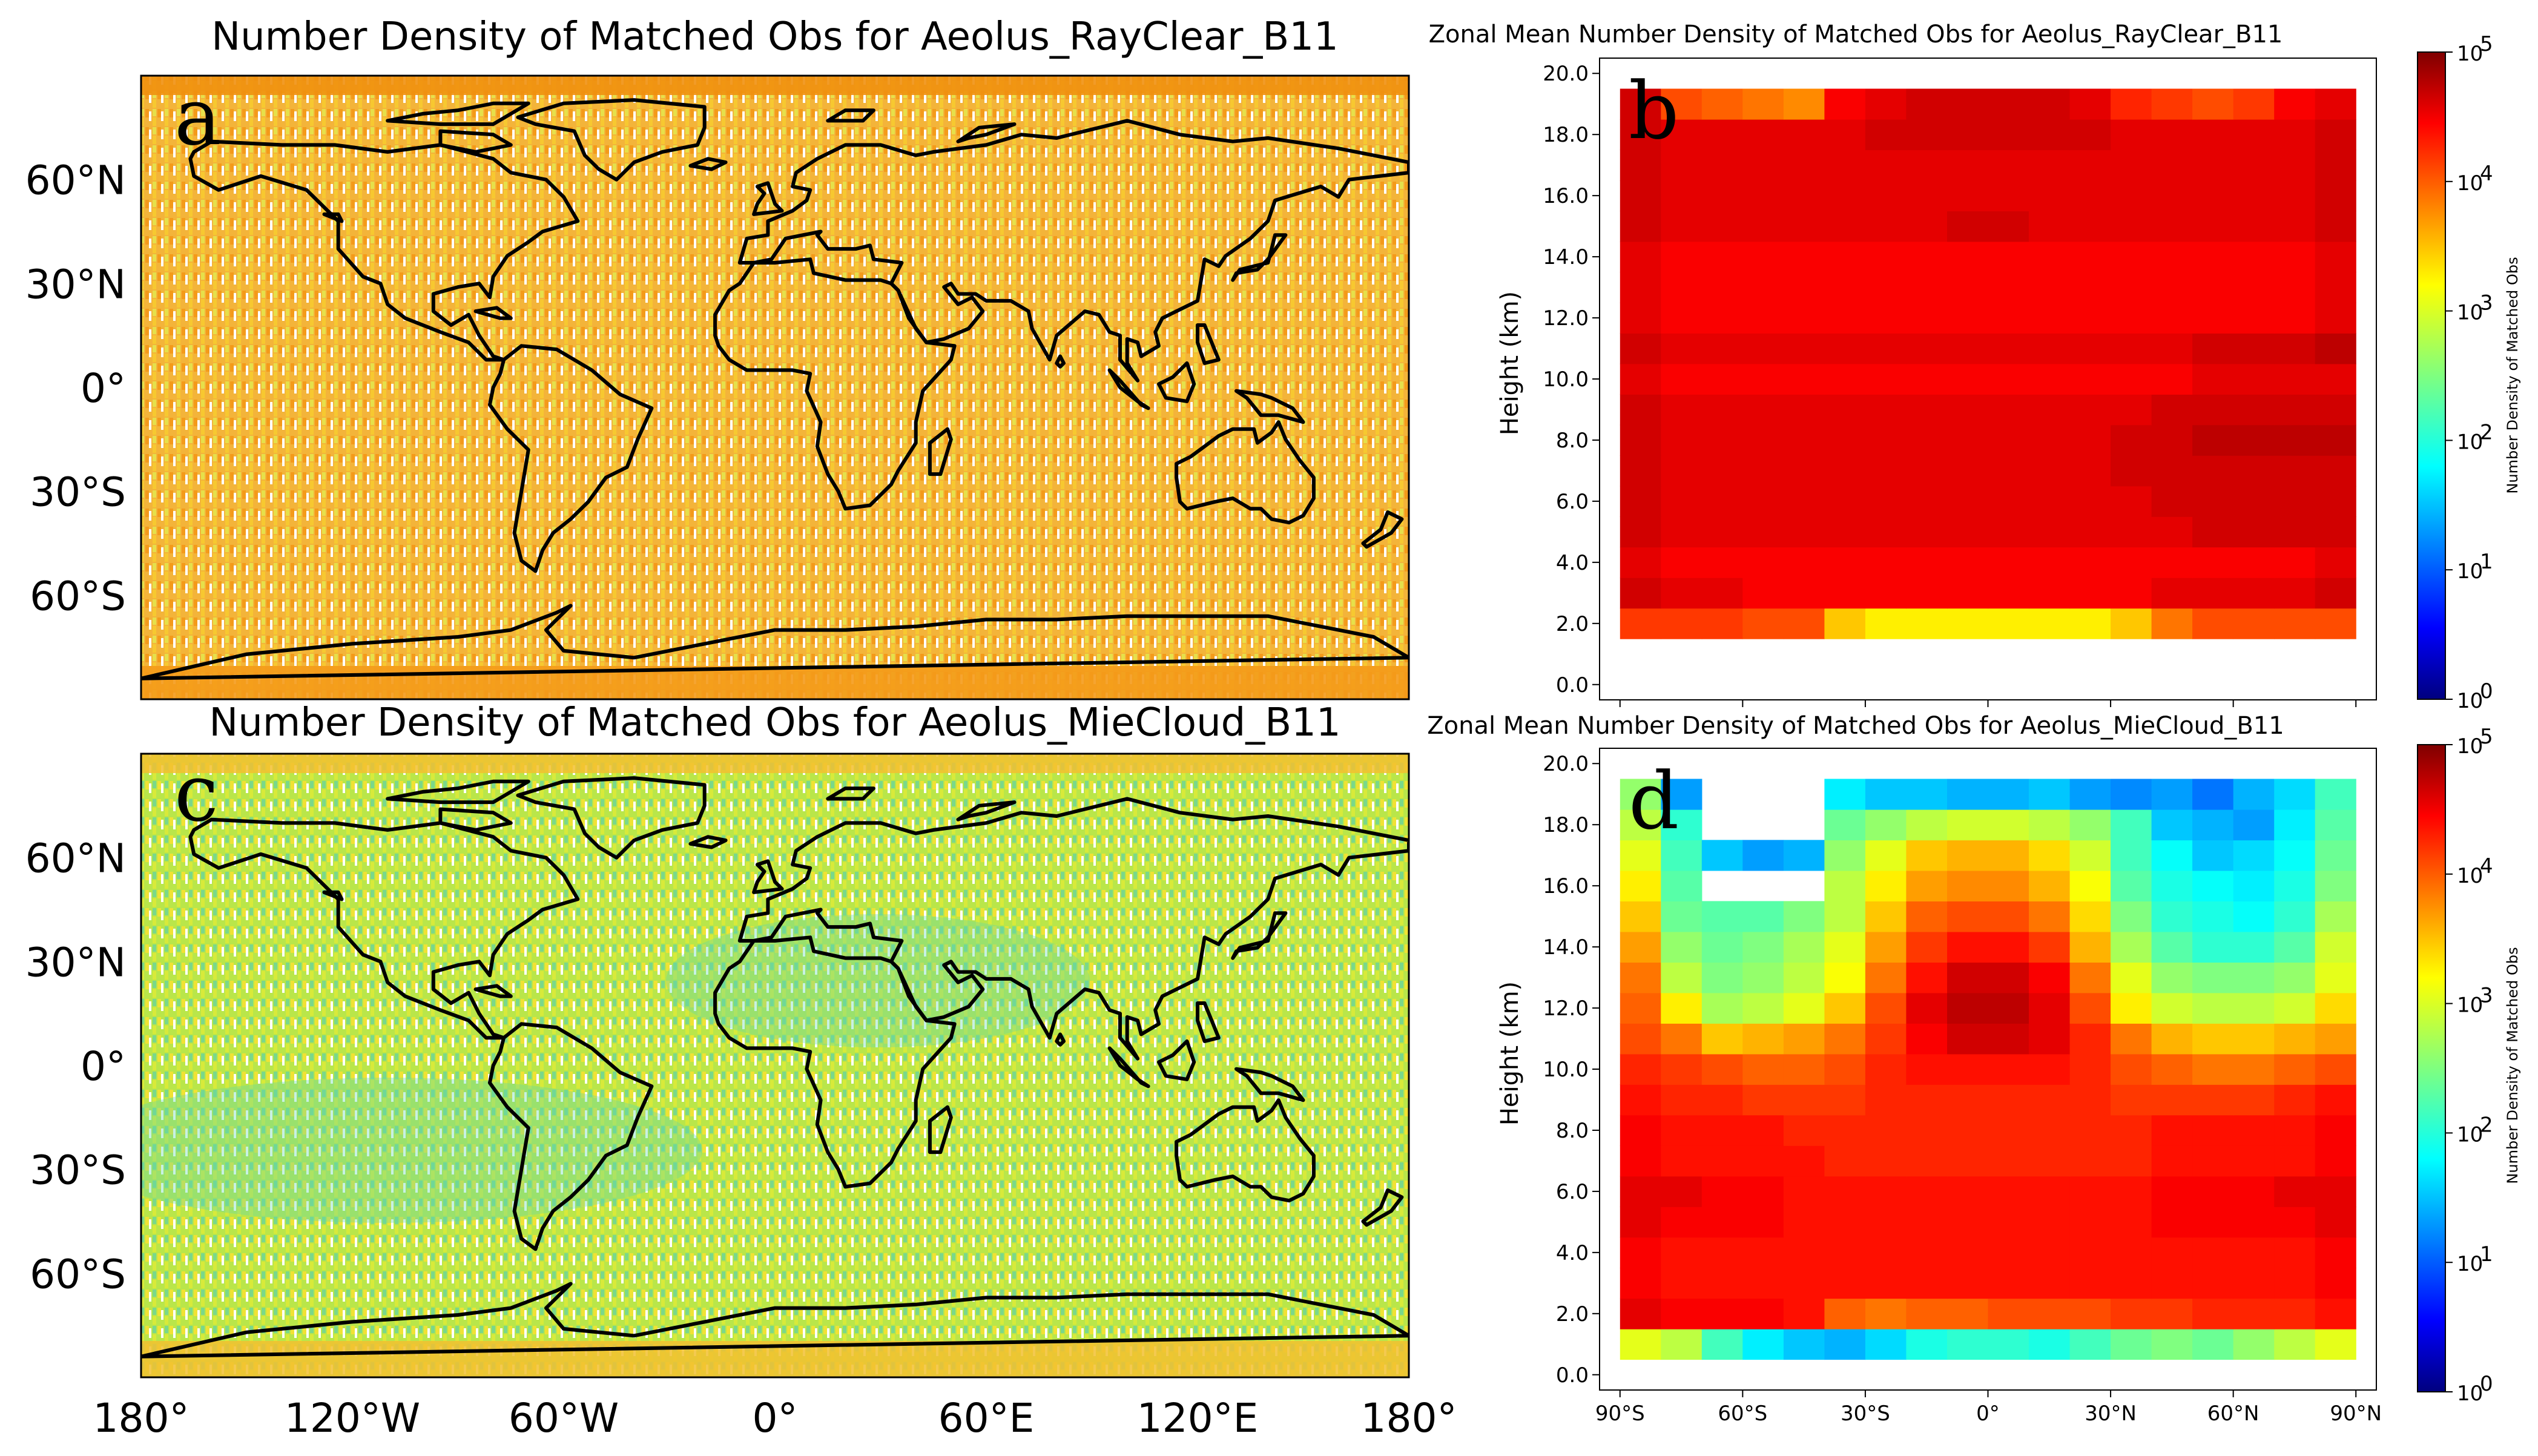 The height and width of the screenshot is (1456, 2538). What do you see at coordinates (1571, 1070) in the screenshot?
I see `panel-d-y-ticks: 0.0 2.0 4.0 6.0 8.0 10.0 12.0 14.0 16.0 18.0 20.0` at bounding box center [1571, 1070].